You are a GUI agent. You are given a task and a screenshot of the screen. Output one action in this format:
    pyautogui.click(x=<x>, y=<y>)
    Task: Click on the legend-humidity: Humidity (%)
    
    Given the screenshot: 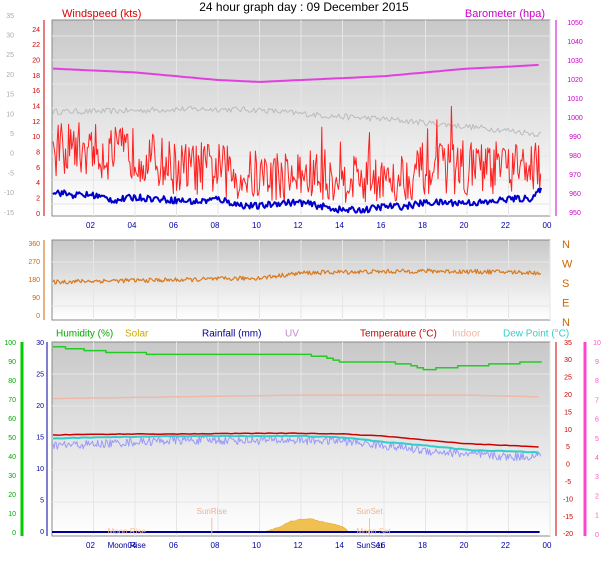 What is the action you would take?
    pyautogui.click(x=84, y=334)
    